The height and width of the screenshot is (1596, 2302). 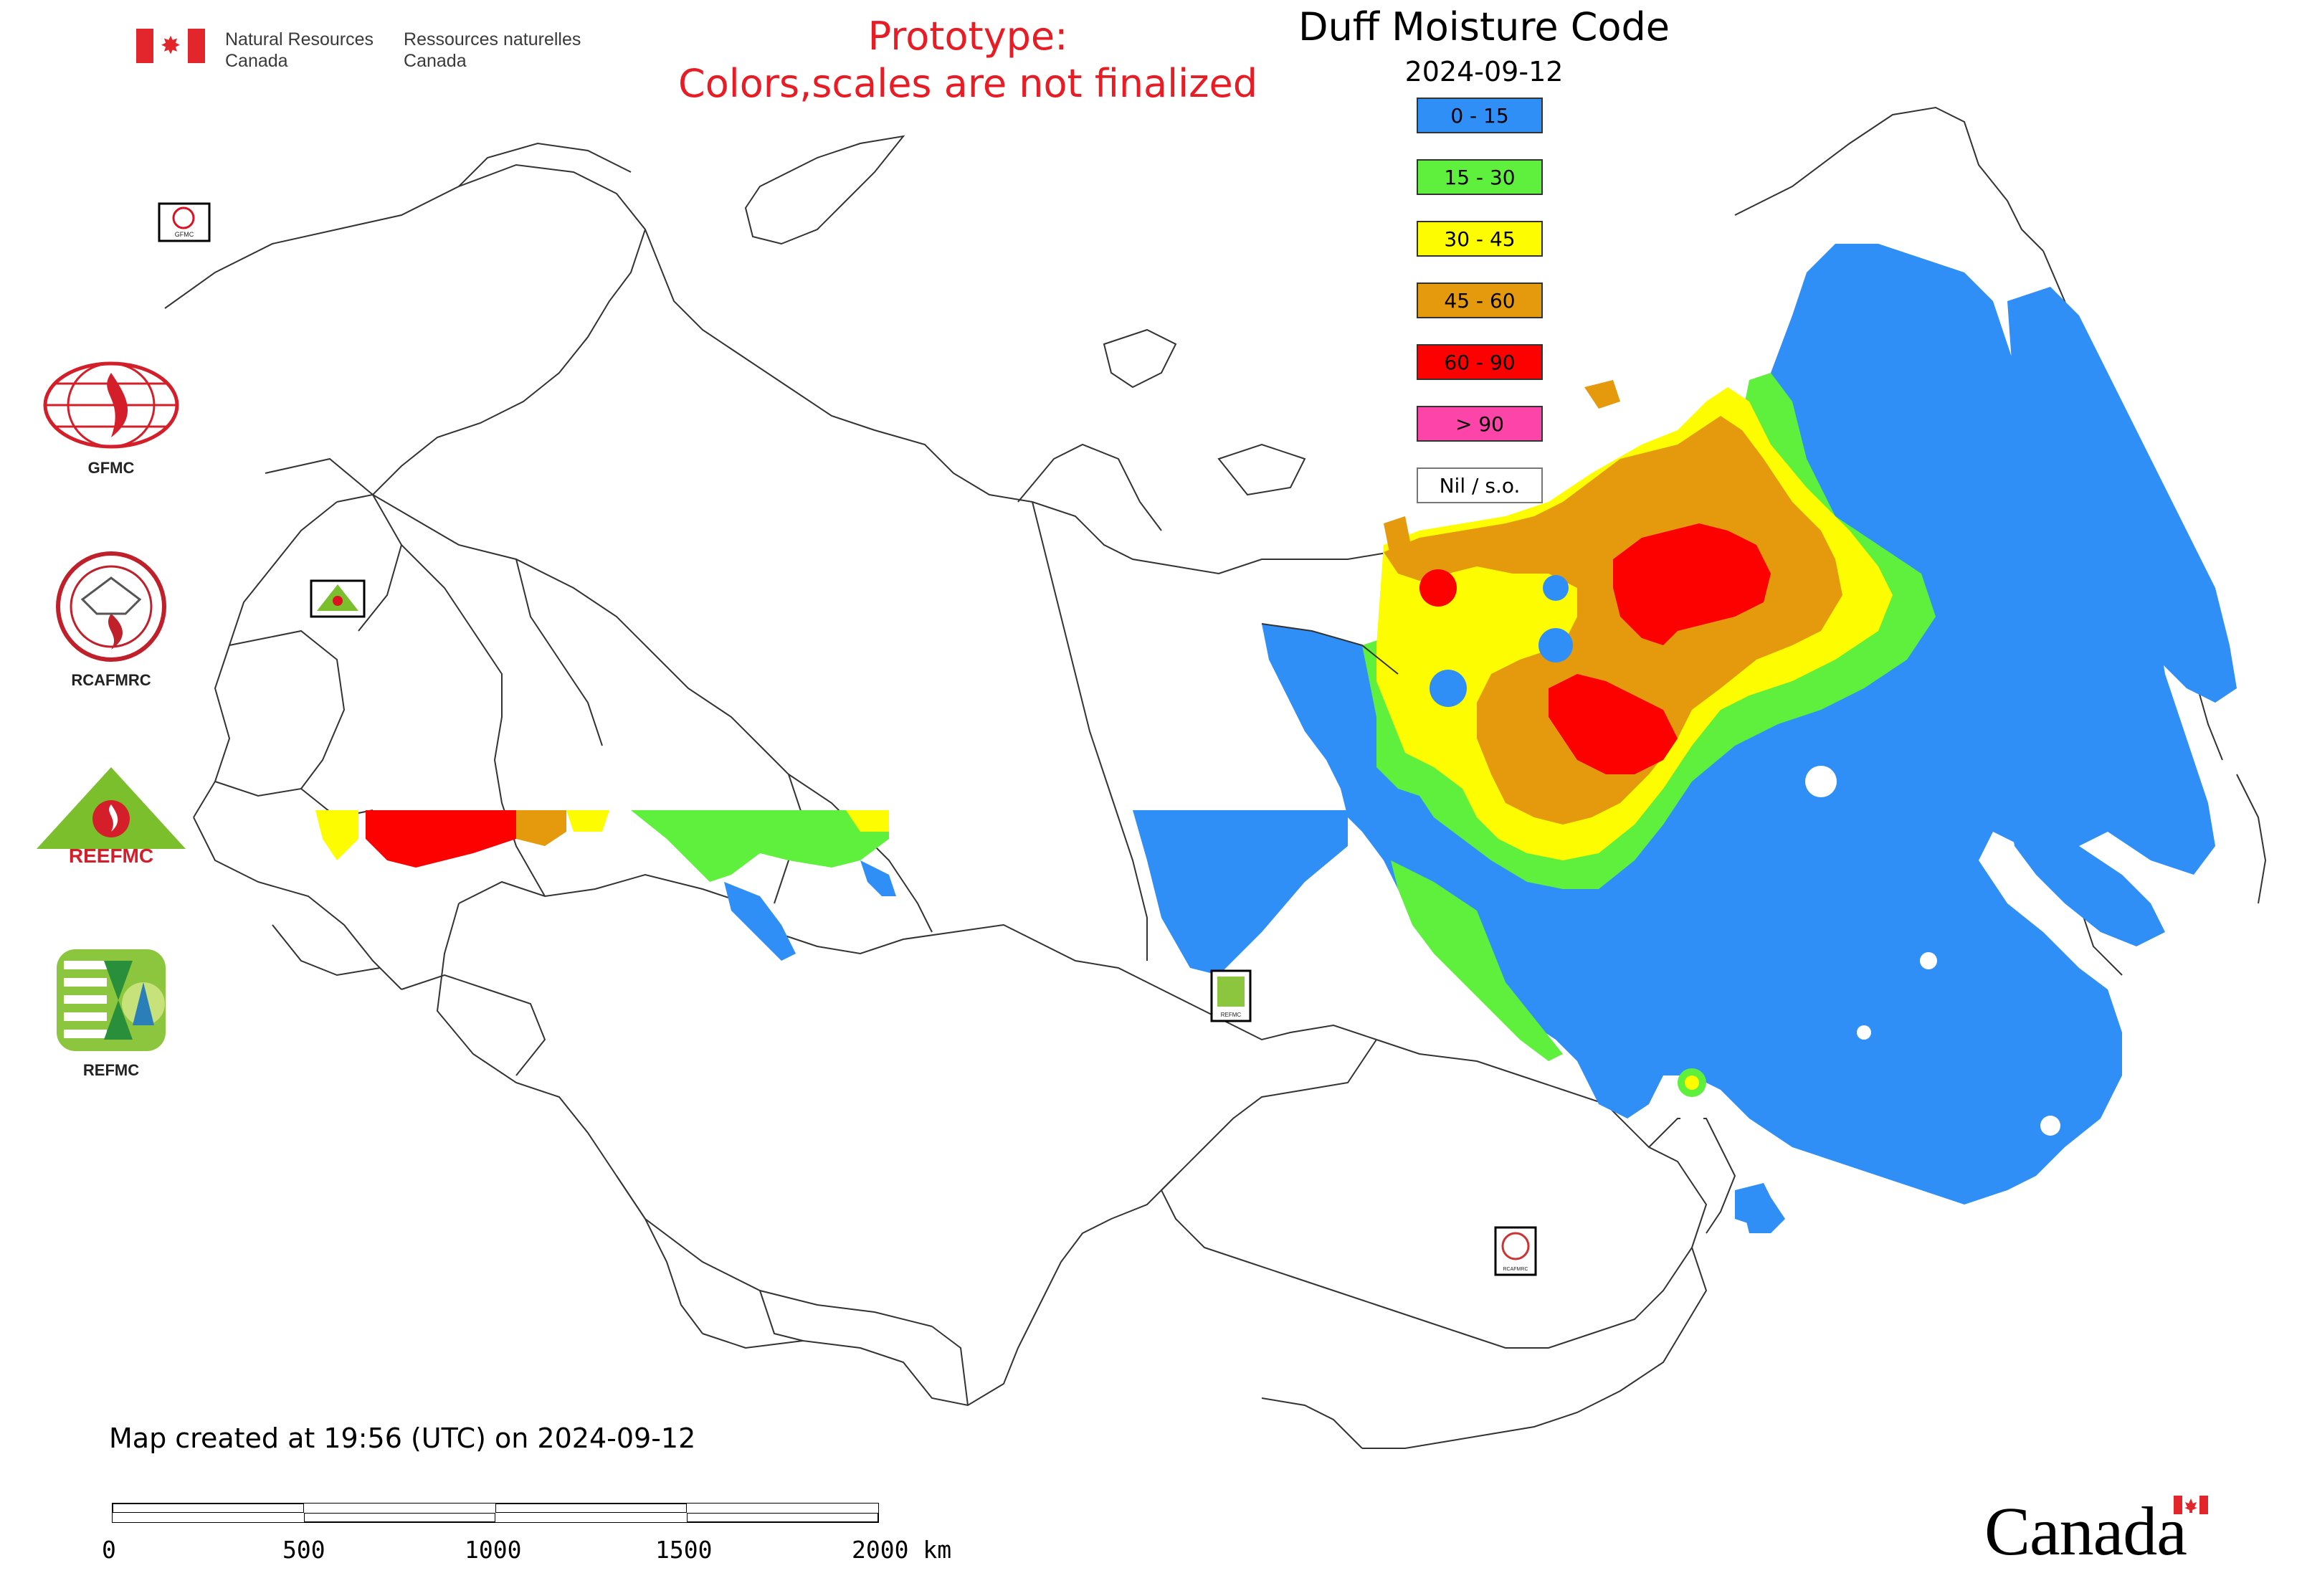 What do you see at coordinates (684, 1550) in the screenshot?
I see `scale-label-1500: 1500` at bounding box center [684, 1550].